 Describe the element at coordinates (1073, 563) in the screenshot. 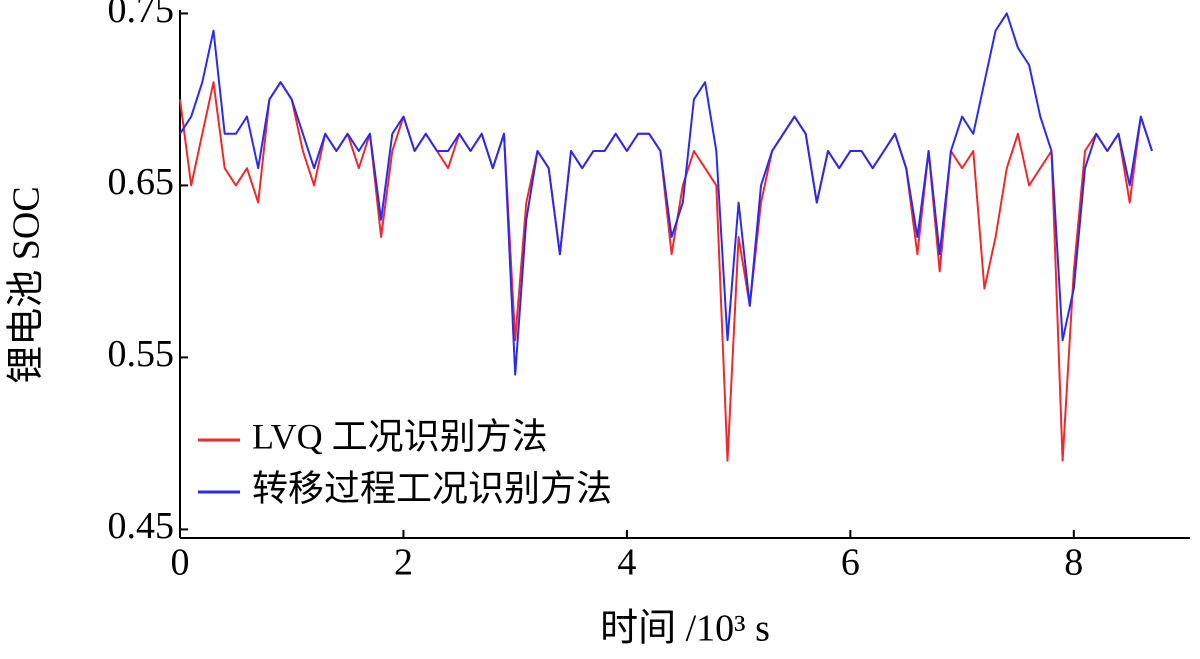

I see `x-tick-label: 8` at that location.